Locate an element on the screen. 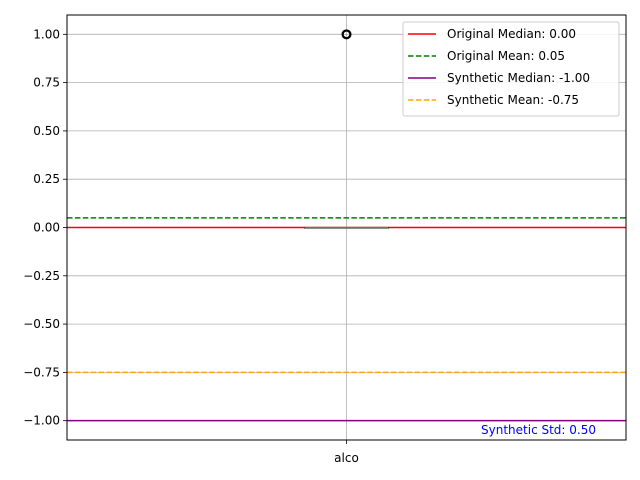  y-tick-label: 0.25 is located at coordinates (46, 179).